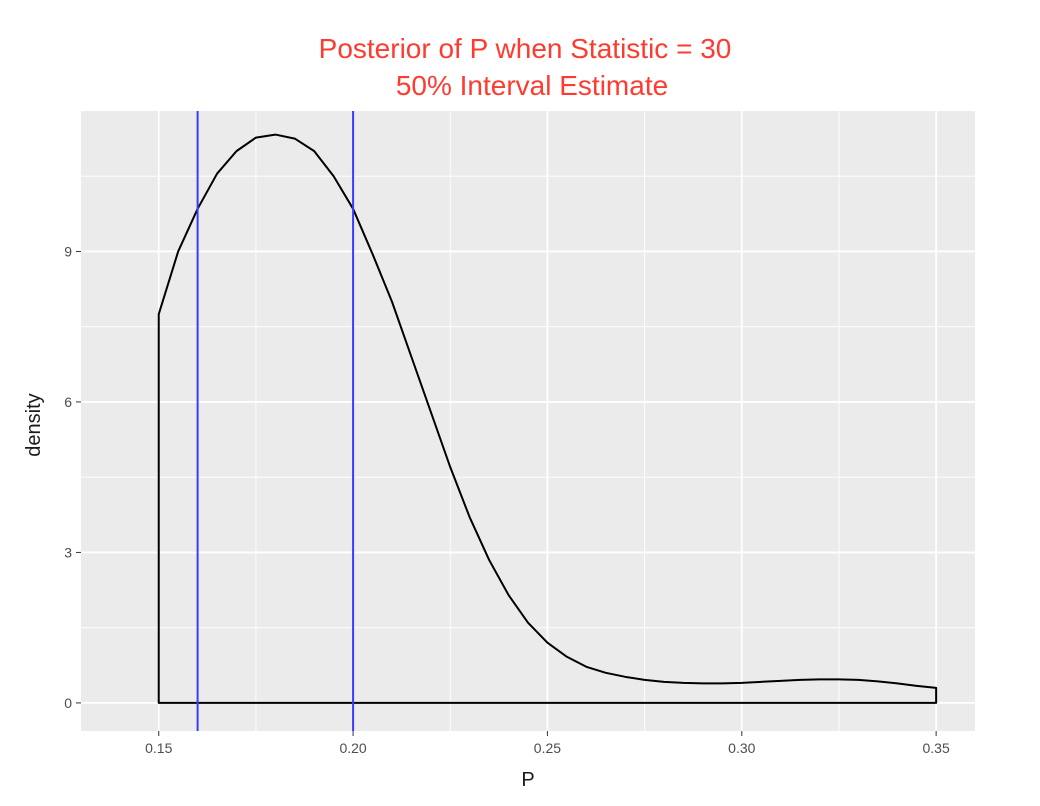  What do you see at coordinates (352, 748) in the screenshot?
I see `x-tick-label: 0.20` at bounding box center [352, 748].